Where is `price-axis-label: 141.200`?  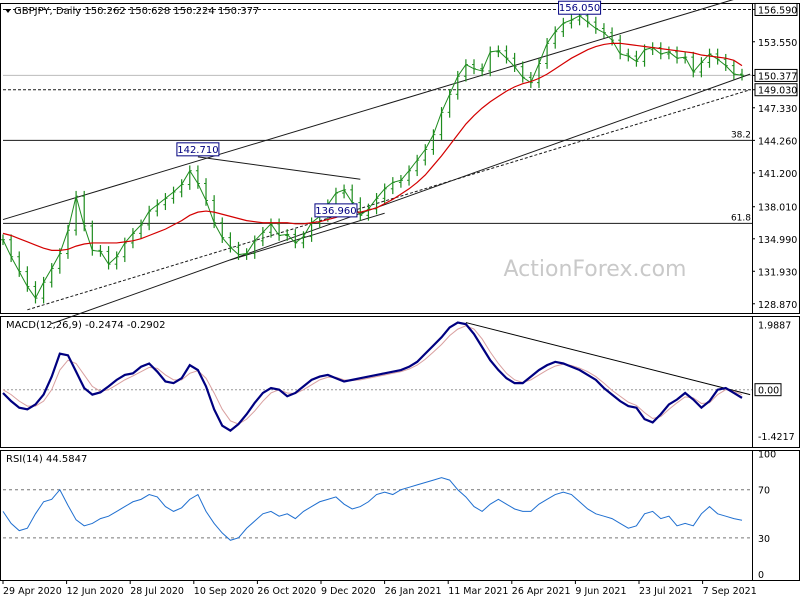
price-axis-label: 141.200 is located at coordinates (777, 174).